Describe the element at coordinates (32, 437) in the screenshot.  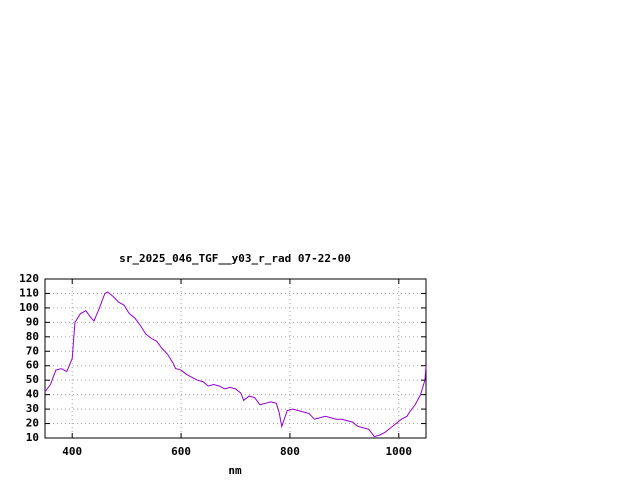
I see `y-tick-label: 10` at that location.